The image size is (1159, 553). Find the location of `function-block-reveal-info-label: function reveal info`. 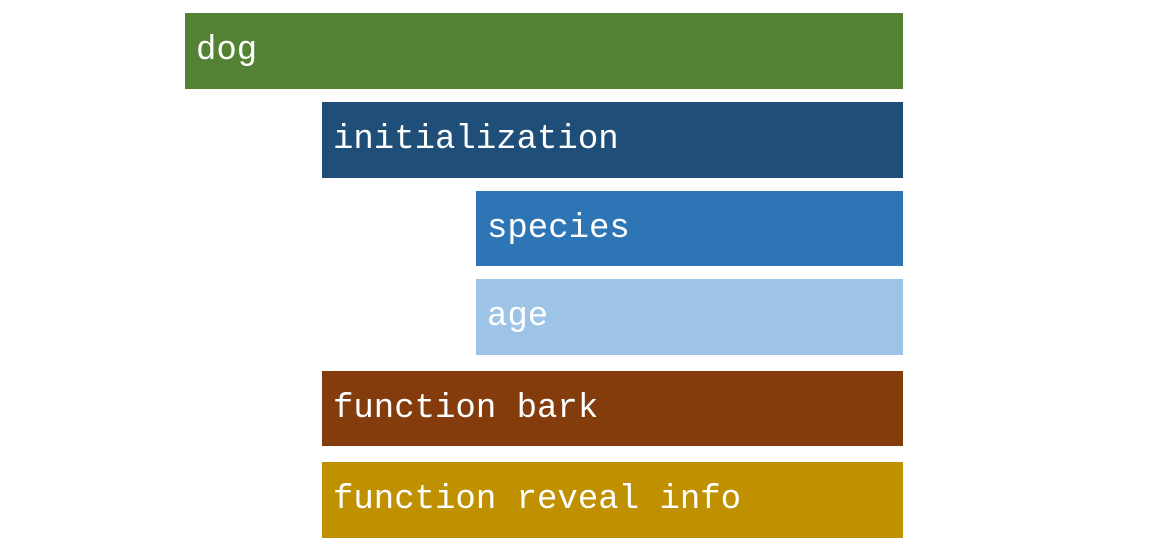

function-block-reveal-info-label: function reveal info is located at coordinates (537, 500).